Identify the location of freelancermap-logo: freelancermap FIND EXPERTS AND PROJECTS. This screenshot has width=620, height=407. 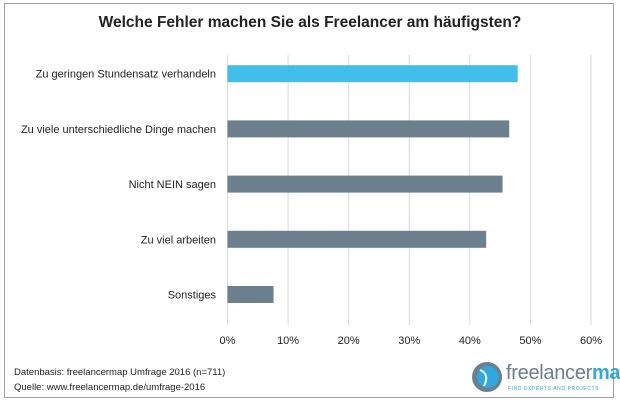
(545, 378).